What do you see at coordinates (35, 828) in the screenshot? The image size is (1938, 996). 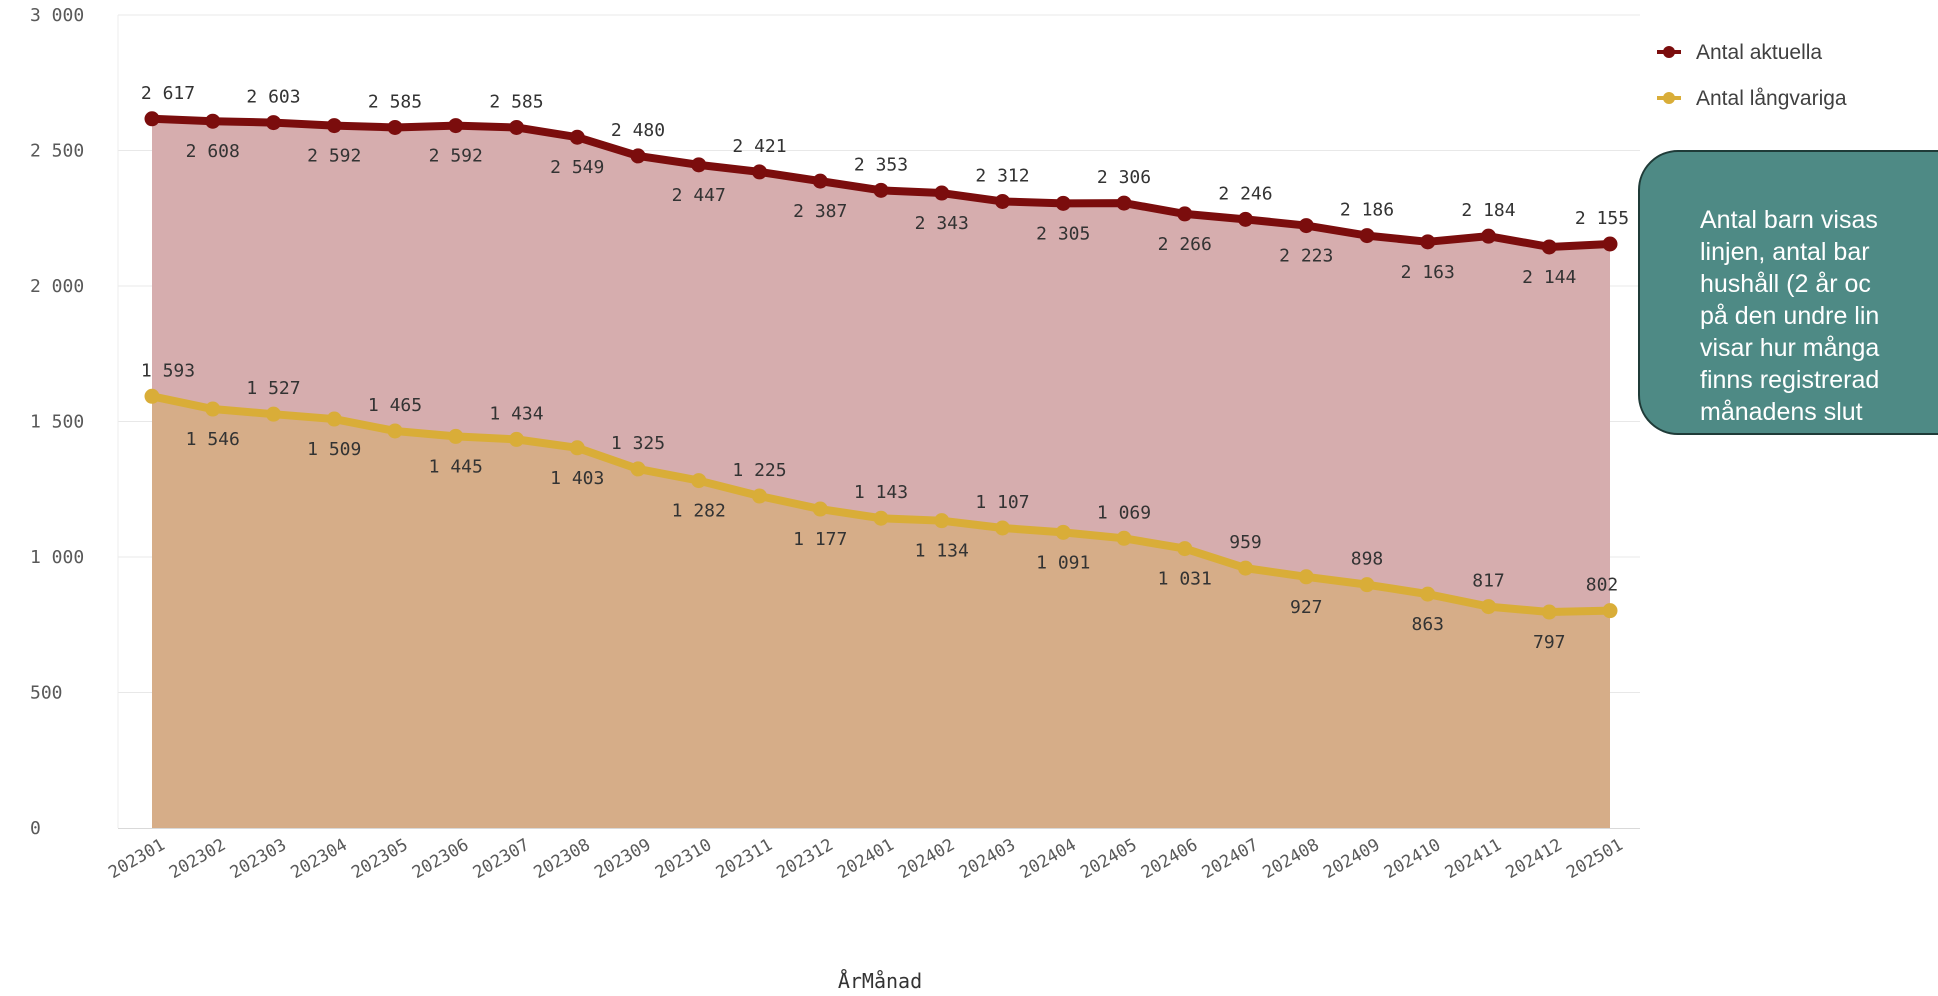 I see `y-tick-label: 0` at bounding box center [35, 828].